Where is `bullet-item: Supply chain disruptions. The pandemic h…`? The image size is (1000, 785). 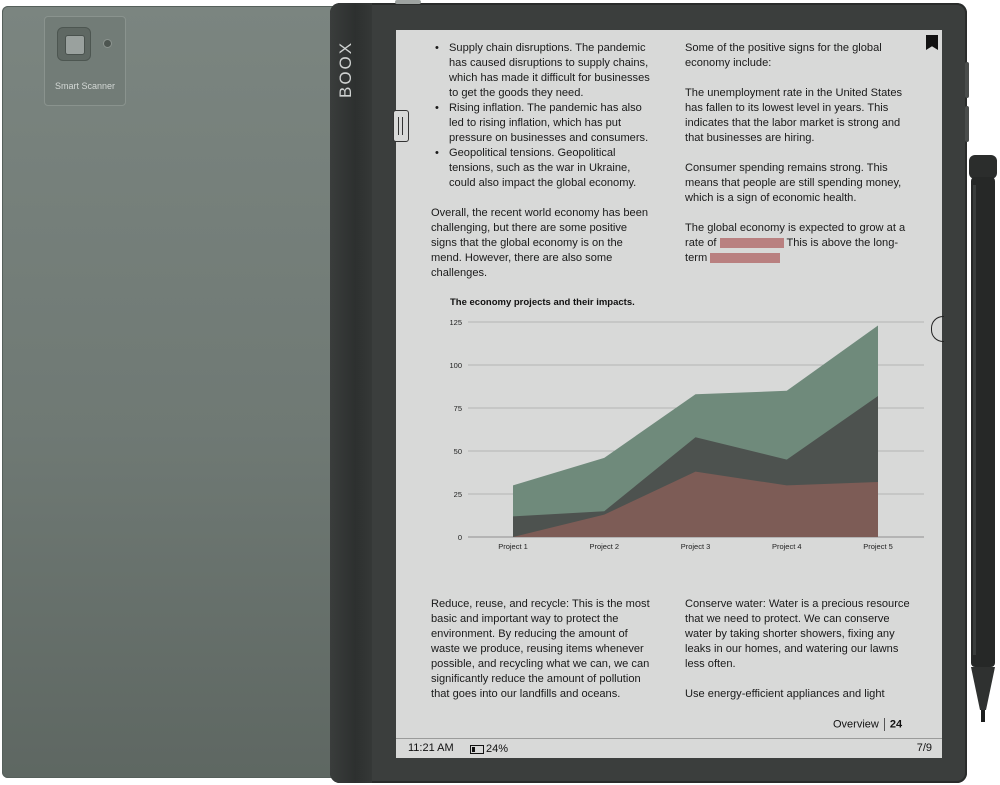 bullet-item: Supply chain disruptions. The pandemic h… is located at coordinates (543, 71).